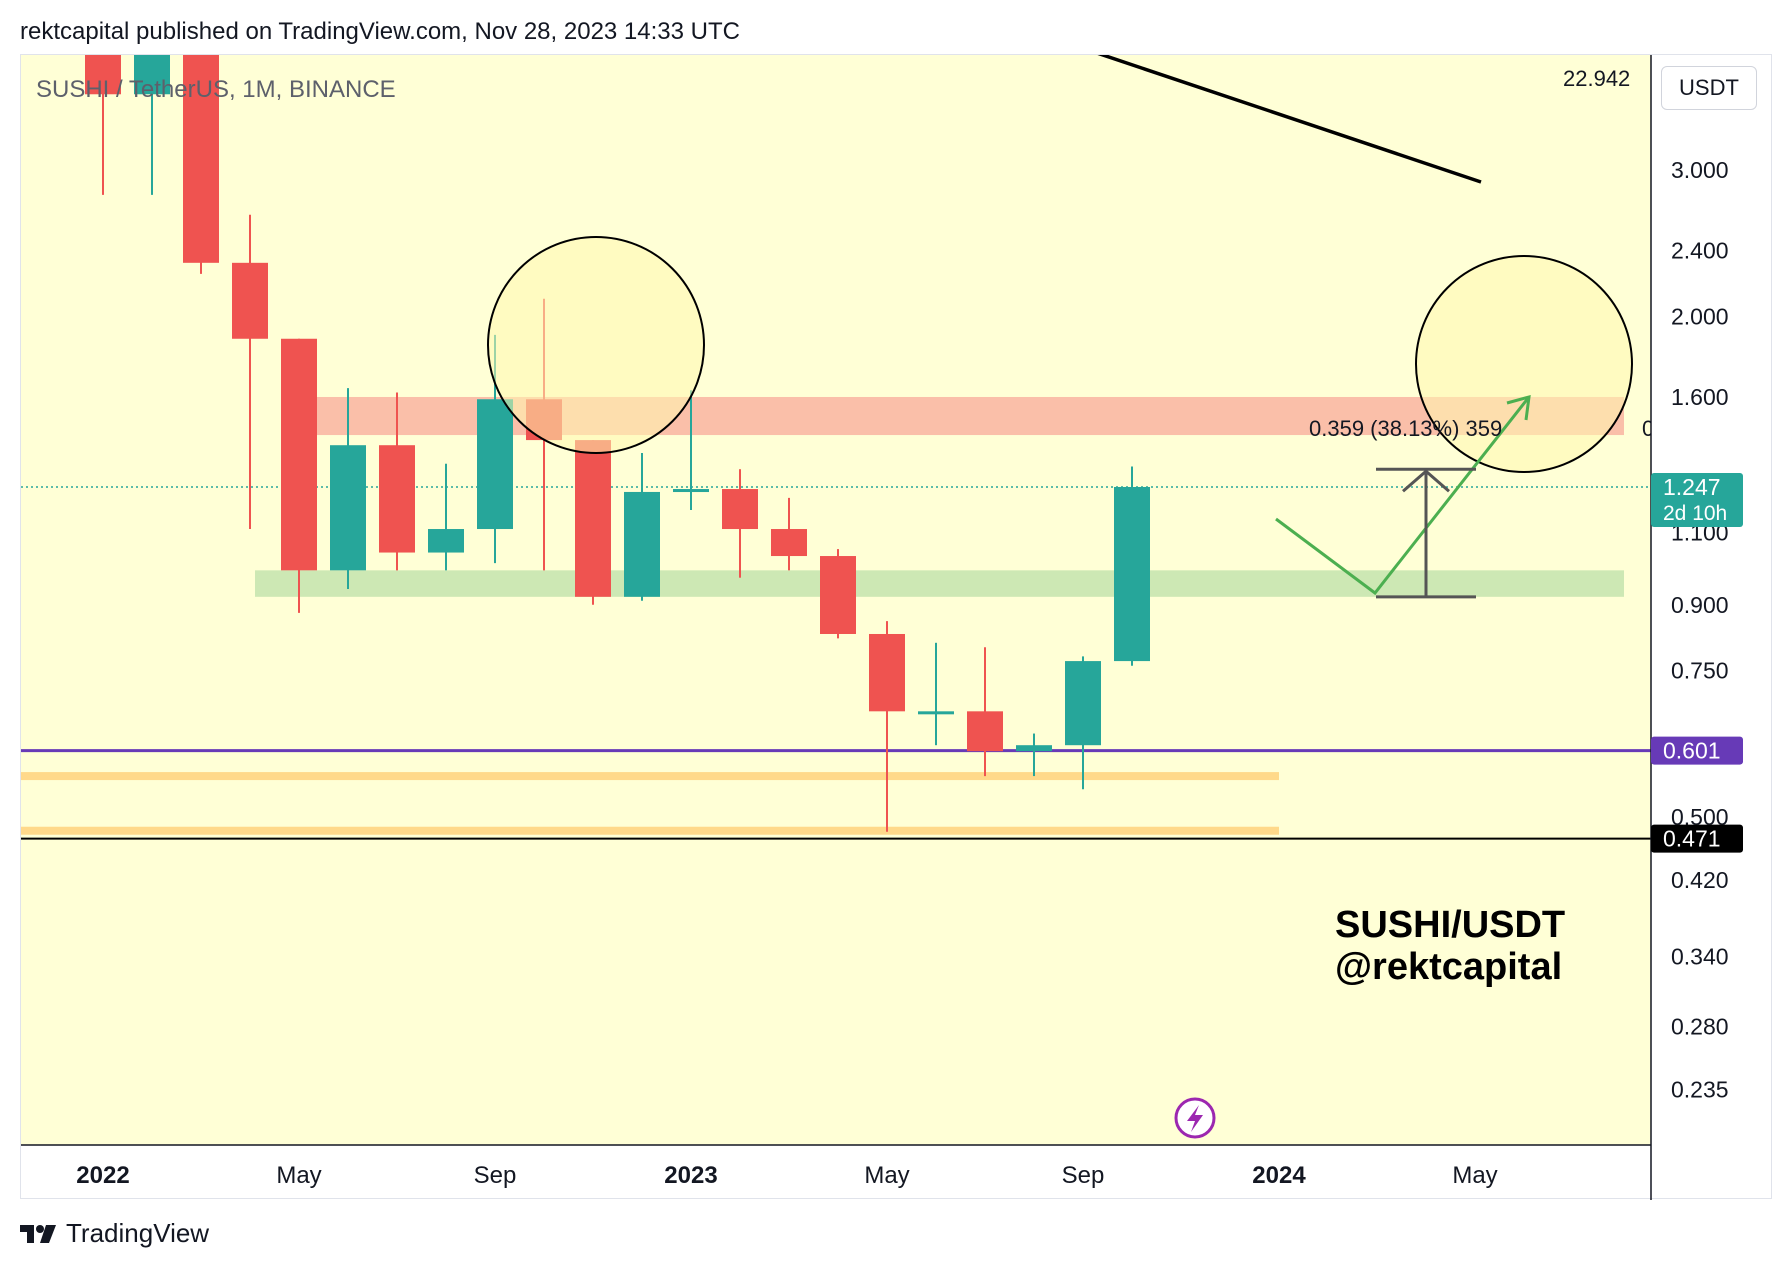 This screenshot has width=1786, height=1266. What do you see at coordinates (596, 345) in the screenshot?
I see `highlight-circle-left` at bounding box center [596, 345].